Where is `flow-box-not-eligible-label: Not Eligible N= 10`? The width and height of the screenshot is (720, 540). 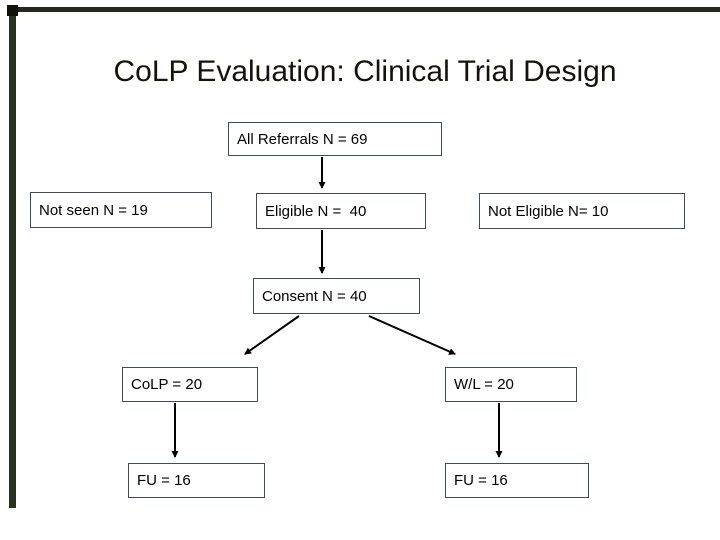
flow-box-not-eligible-label: Not Eligible N= 10 is located at coordinates (548, 211).